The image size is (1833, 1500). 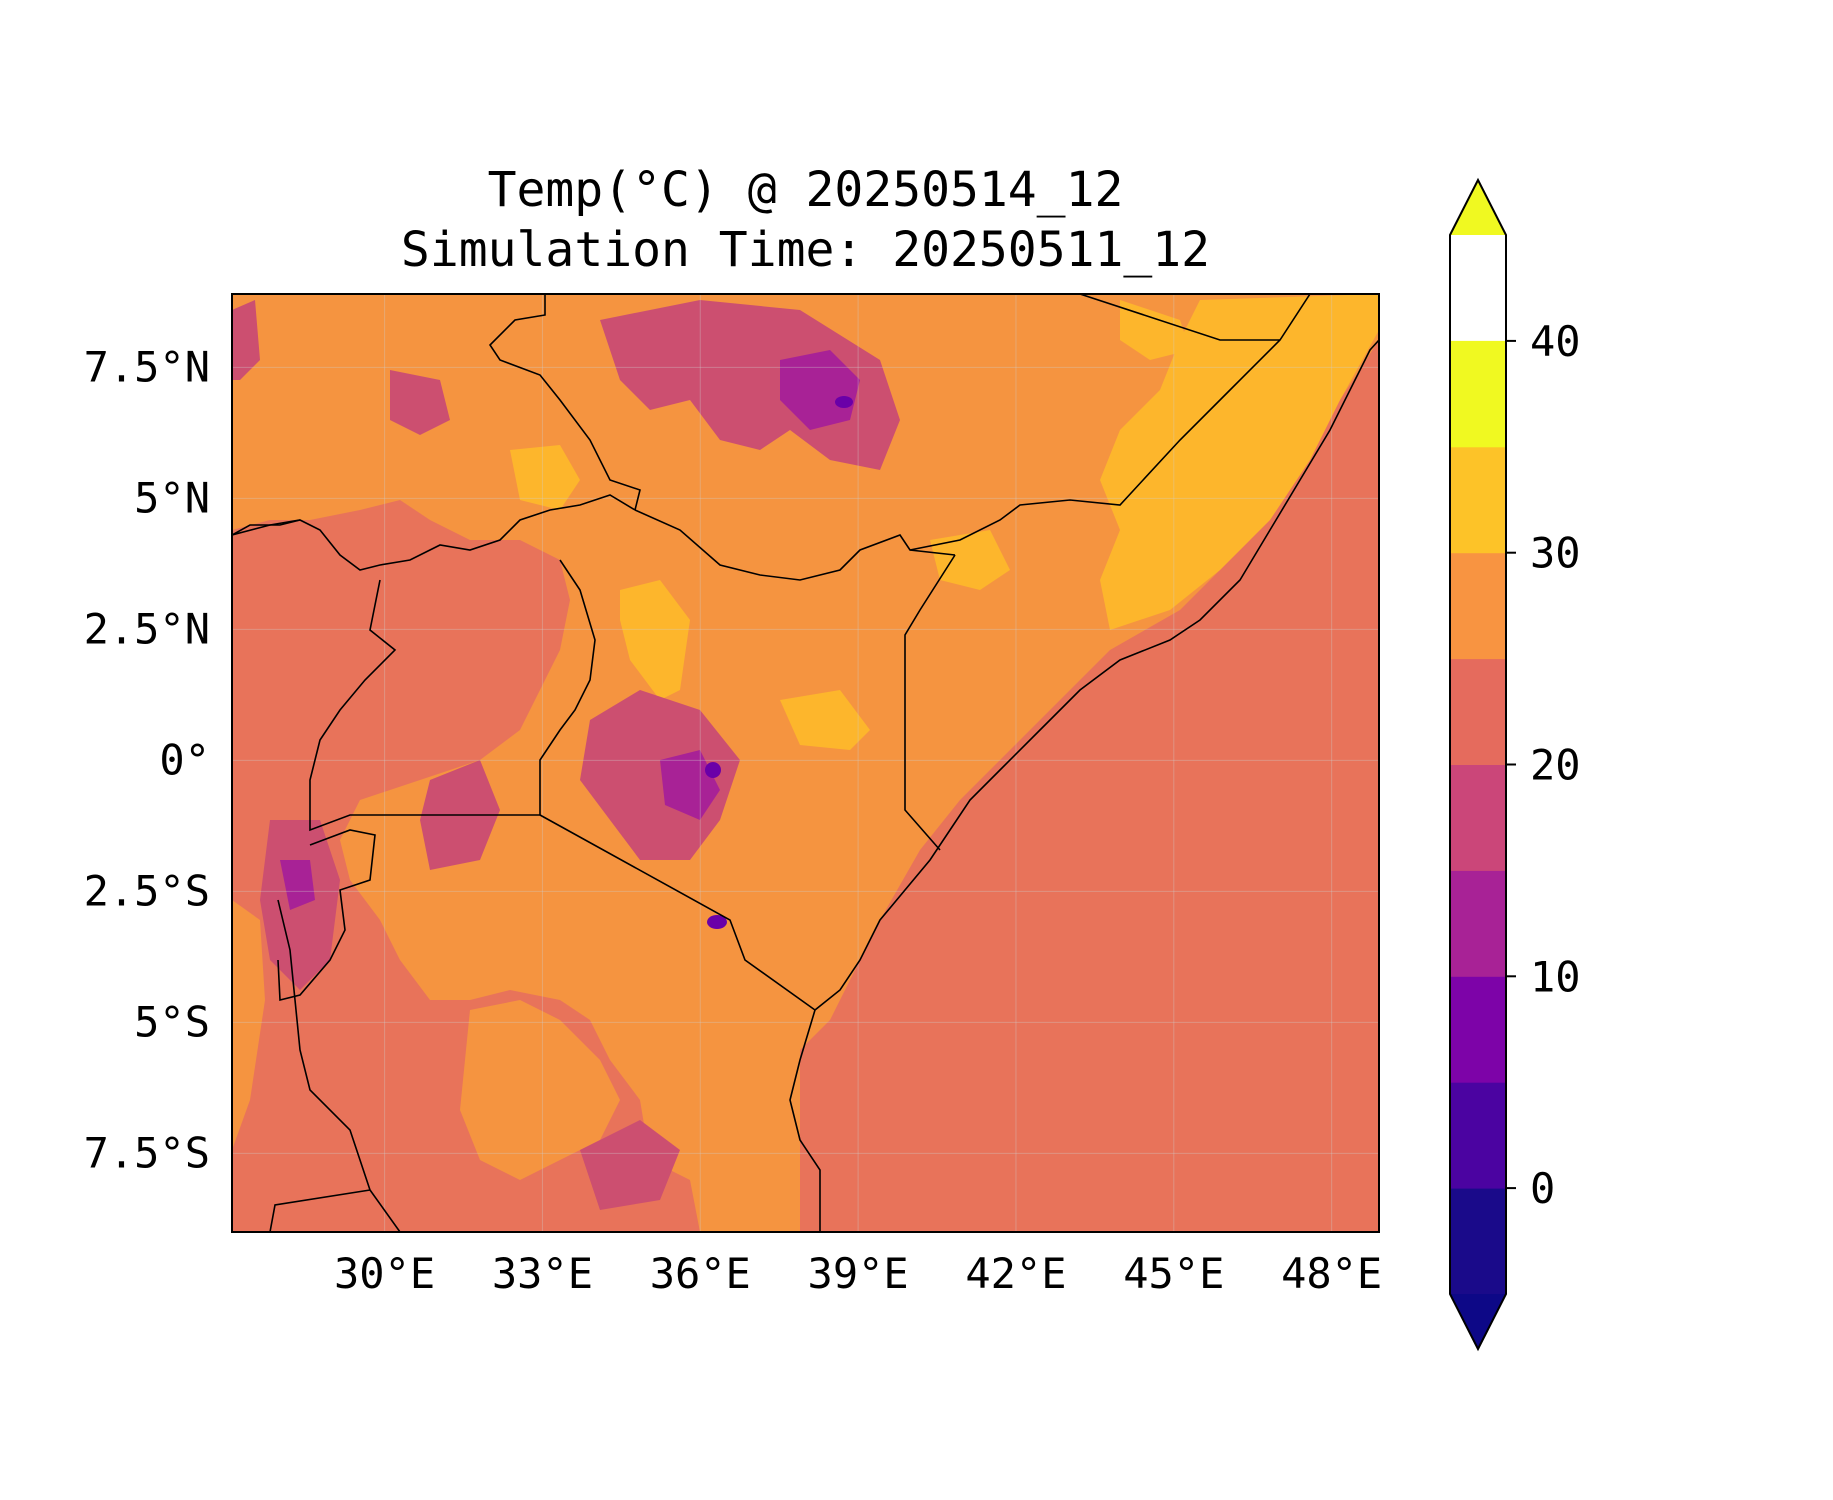 What do you see at coordinates (1015, 1273) in the screenshot?
I see `x-tick-label: 42°E` at bounding box center [1015, 1273].